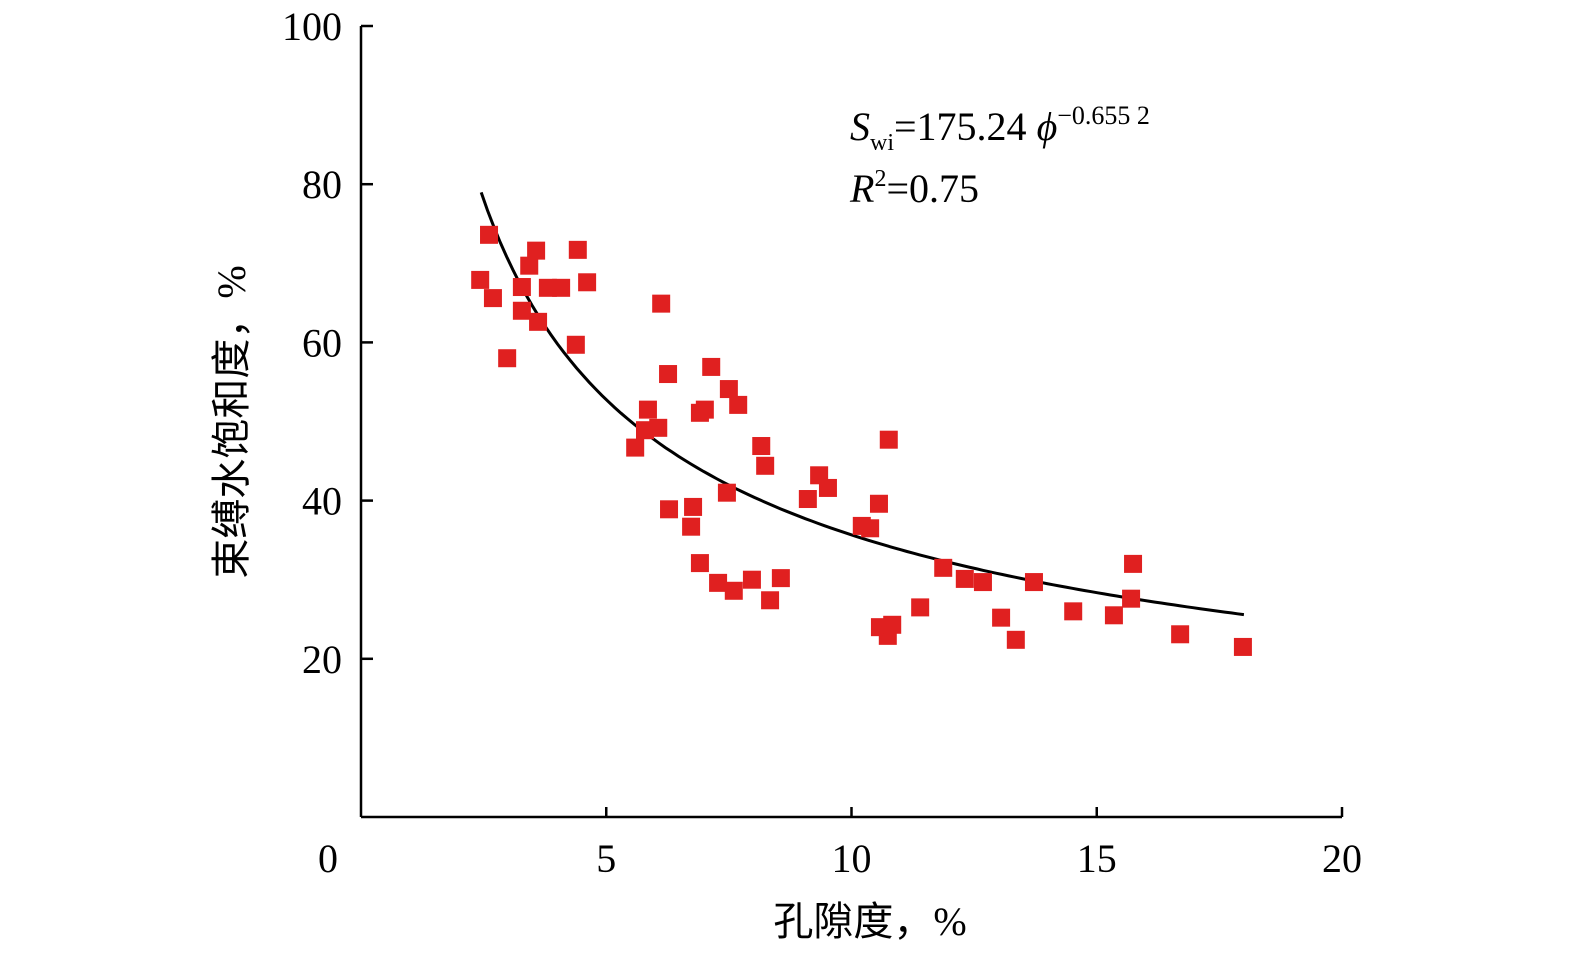 This screenshot has width=1575, height=958. Describe the element at coordinates (869, 921) in the screenshot. I see `x-axis-label: 孔隙度，%` at that location.